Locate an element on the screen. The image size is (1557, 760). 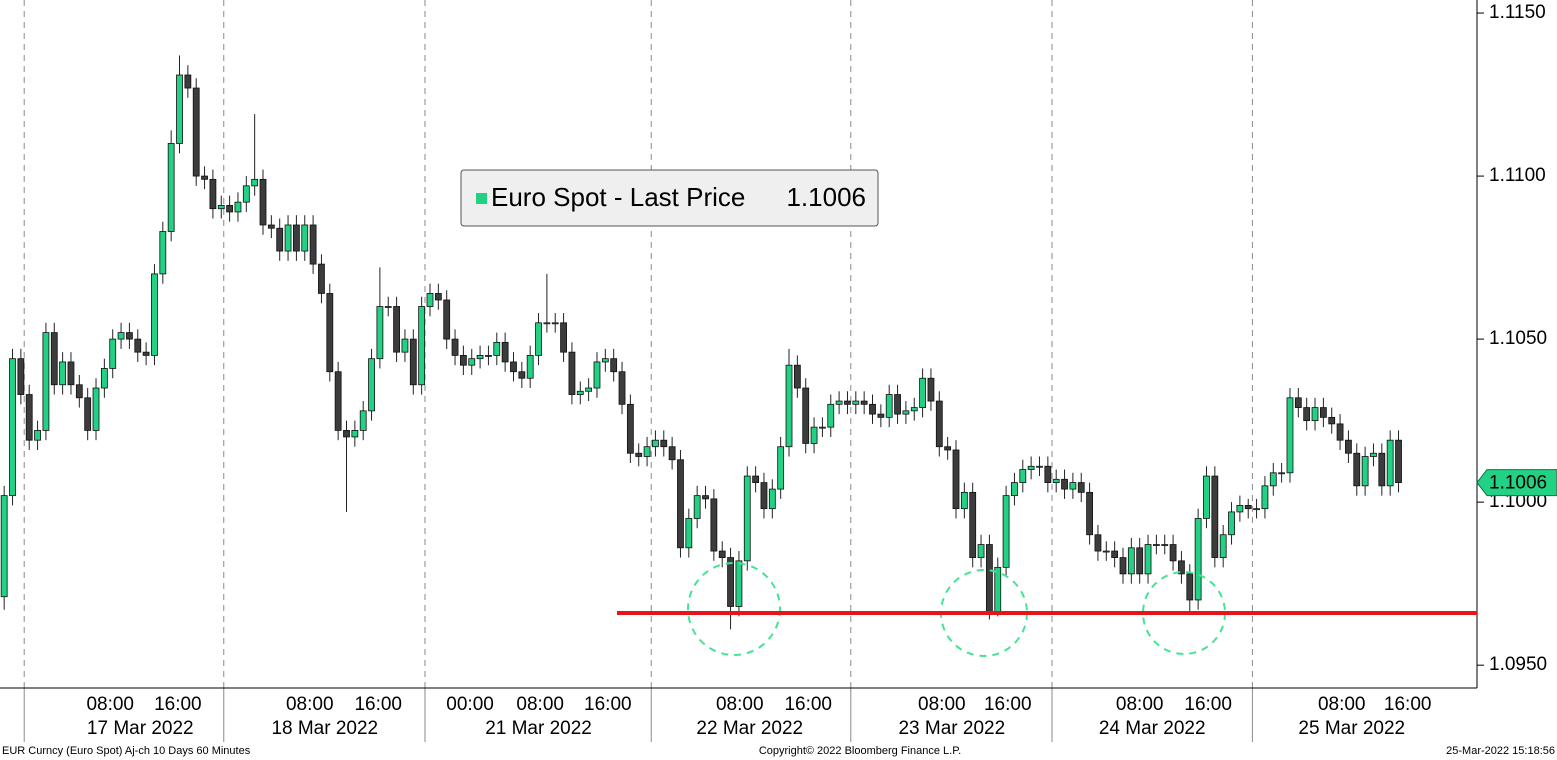
footer-right: 25-Mar-2022 15:18:56 is located at coordinates (1500, 751).